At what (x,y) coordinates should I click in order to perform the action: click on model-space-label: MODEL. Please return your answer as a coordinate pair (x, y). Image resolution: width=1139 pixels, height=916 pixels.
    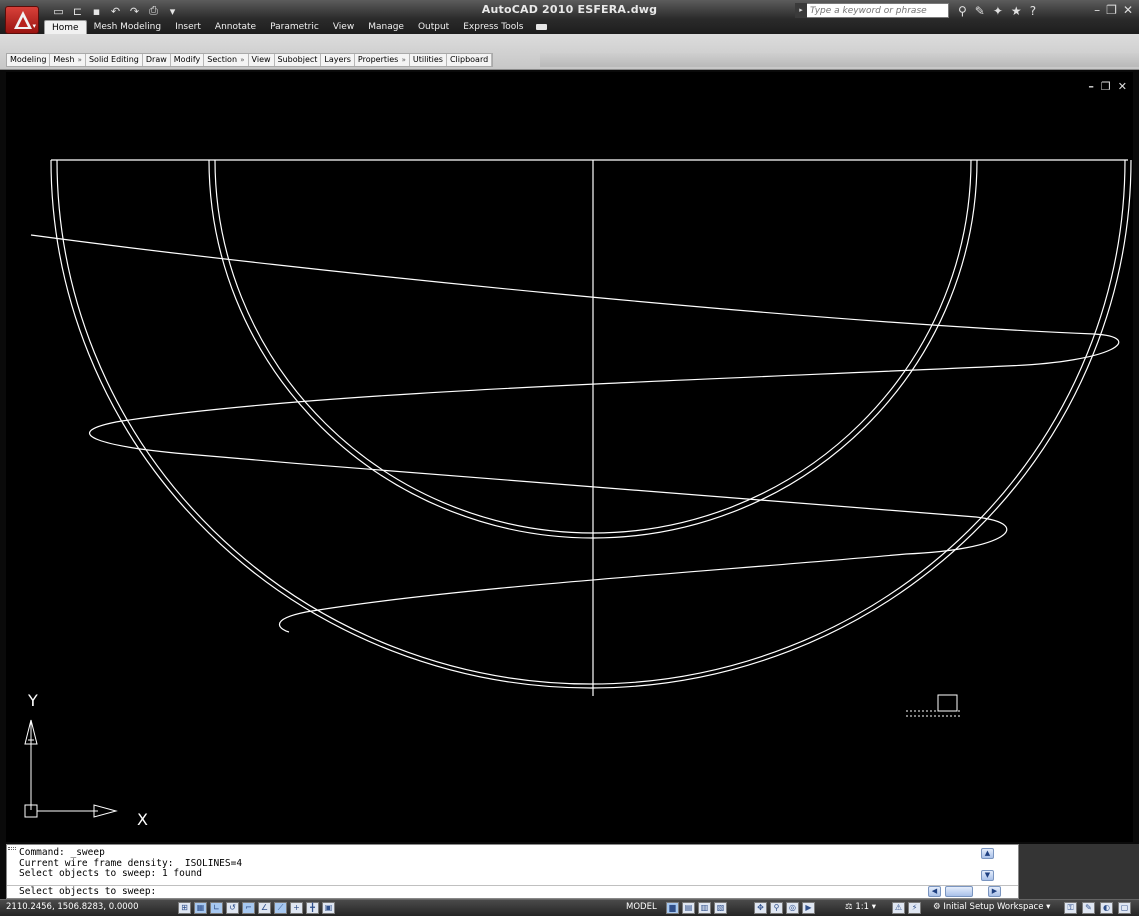
    Looking at the image, I should click on (641, 907).